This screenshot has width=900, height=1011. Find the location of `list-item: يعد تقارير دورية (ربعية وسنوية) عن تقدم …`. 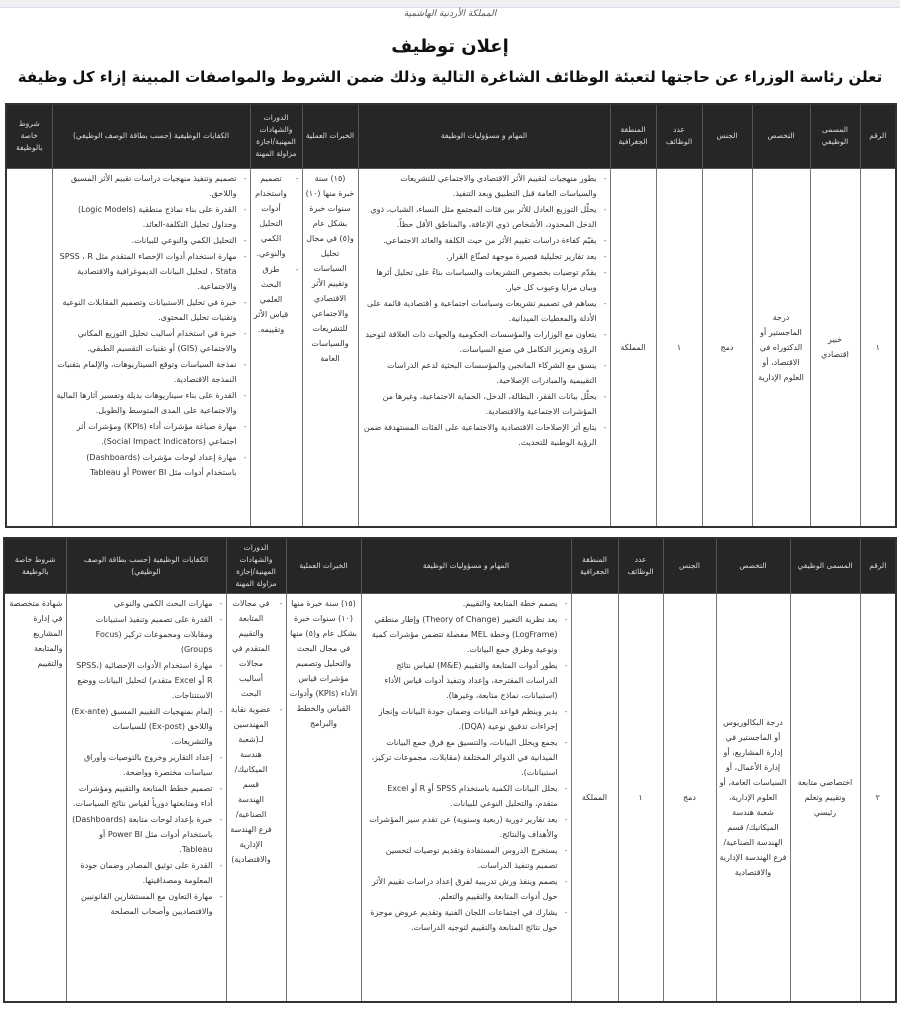

list-item: يعد تقارير دورية (ربعية وسنوية) عن تقدم … is located at coordinates (466, 827).